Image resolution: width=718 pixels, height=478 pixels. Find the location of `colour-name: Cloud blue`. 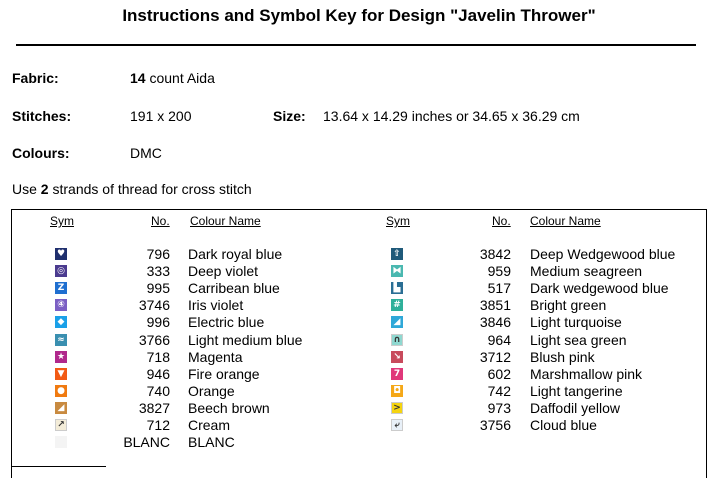

colour-name: Cloud blue is located at coordinates (563, 425).